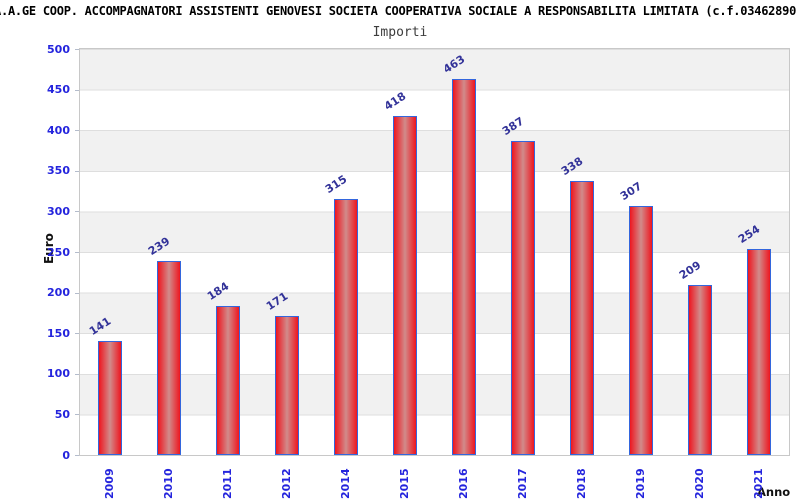 This screenshot has width=800, height=500. I want to click on x-tick-label: 2009, so click(109, 483).